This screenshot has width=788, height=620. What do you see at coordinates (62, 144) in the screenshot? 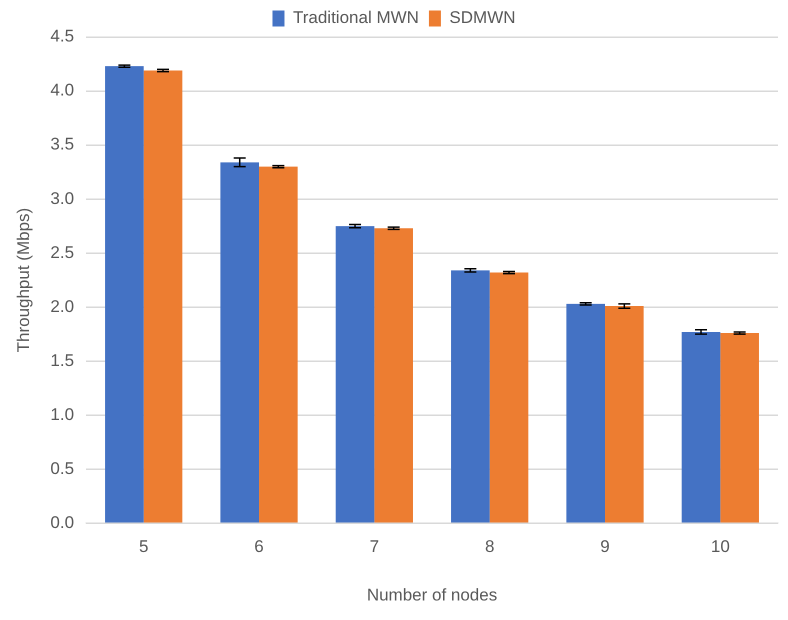
I see `y-tick-label: 3.5` at bounding box center [62, 144].